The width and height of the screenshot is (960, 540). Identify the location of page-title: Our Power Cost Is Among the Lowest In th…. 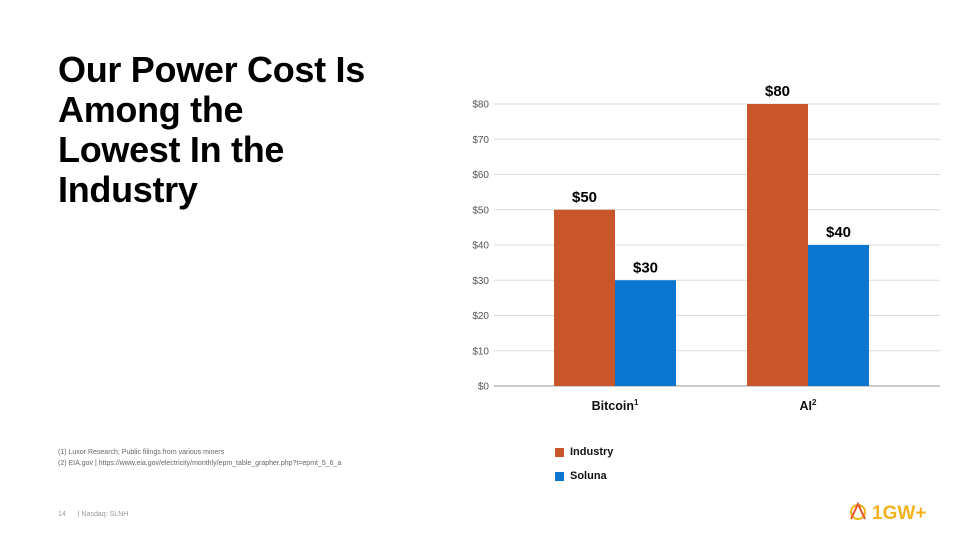
(238, 130).